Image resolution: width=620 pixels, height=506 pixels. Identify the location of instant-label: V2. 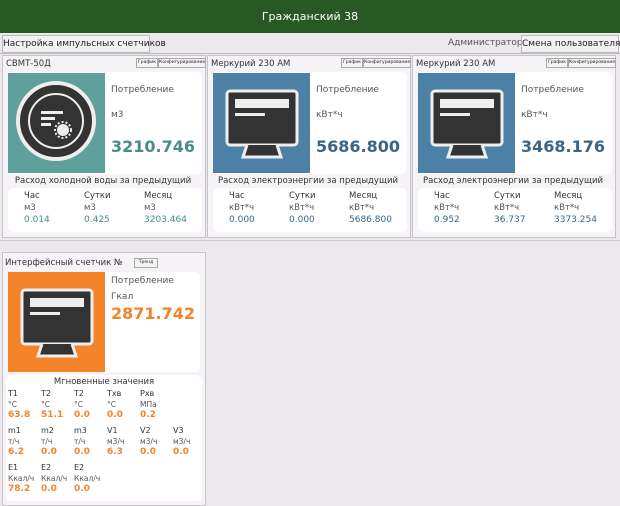
(145, 430).